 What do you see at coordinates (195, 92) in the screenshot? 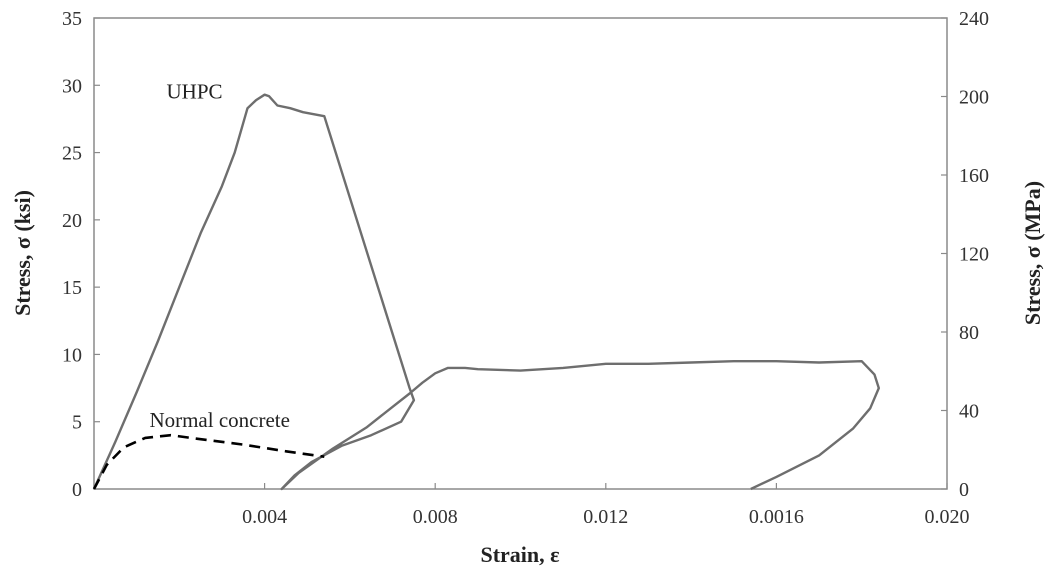
I see `annotation-label: UHPC` at bounding box center [195, 92].